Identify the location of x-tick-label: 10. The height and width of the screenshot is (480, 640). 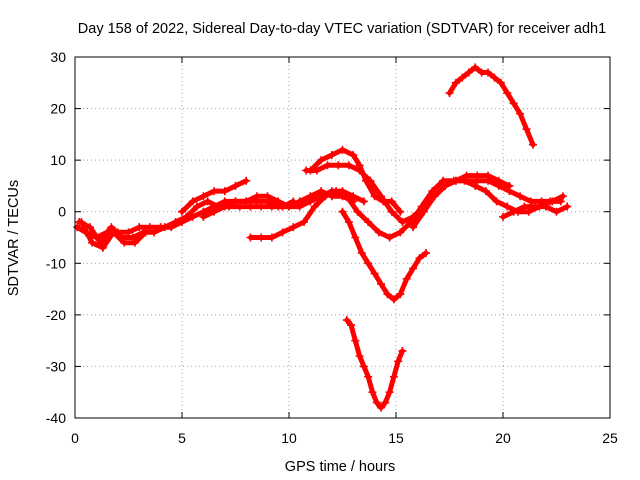
(289, 438).